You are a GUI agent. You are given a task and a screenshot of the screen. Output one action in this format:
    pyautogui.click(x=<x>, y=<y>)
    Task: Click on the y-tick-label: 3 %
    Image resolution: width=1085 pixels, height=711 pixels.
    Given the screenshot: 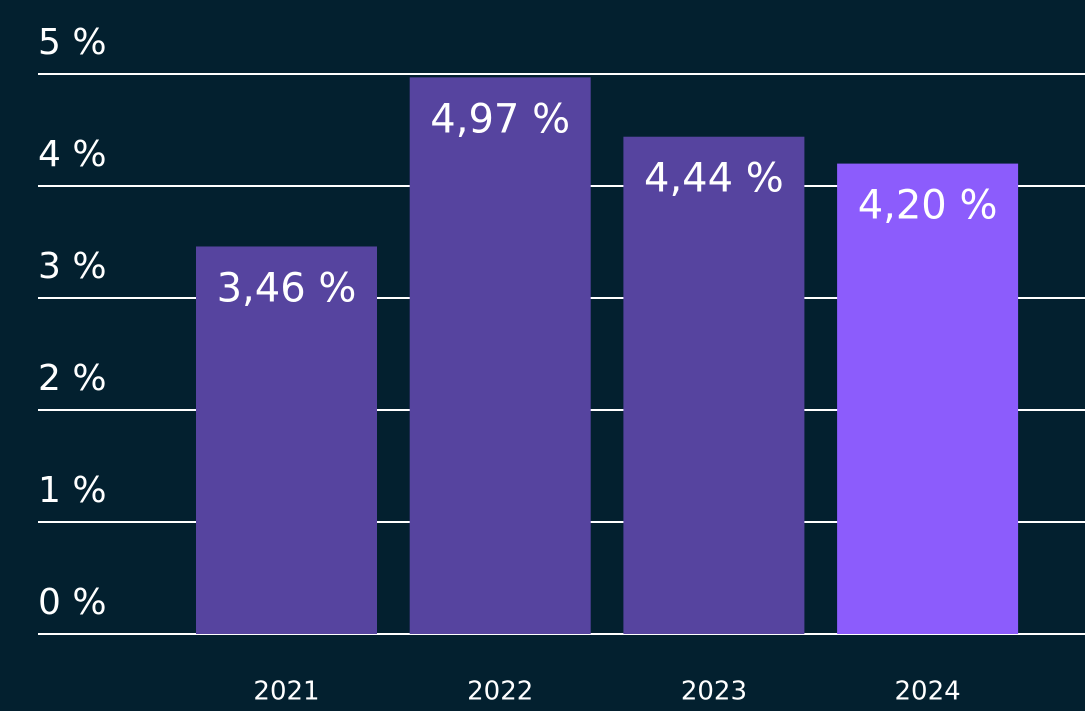 What is the action you would take?
    pyautogui.click(x=72, y=266)
    